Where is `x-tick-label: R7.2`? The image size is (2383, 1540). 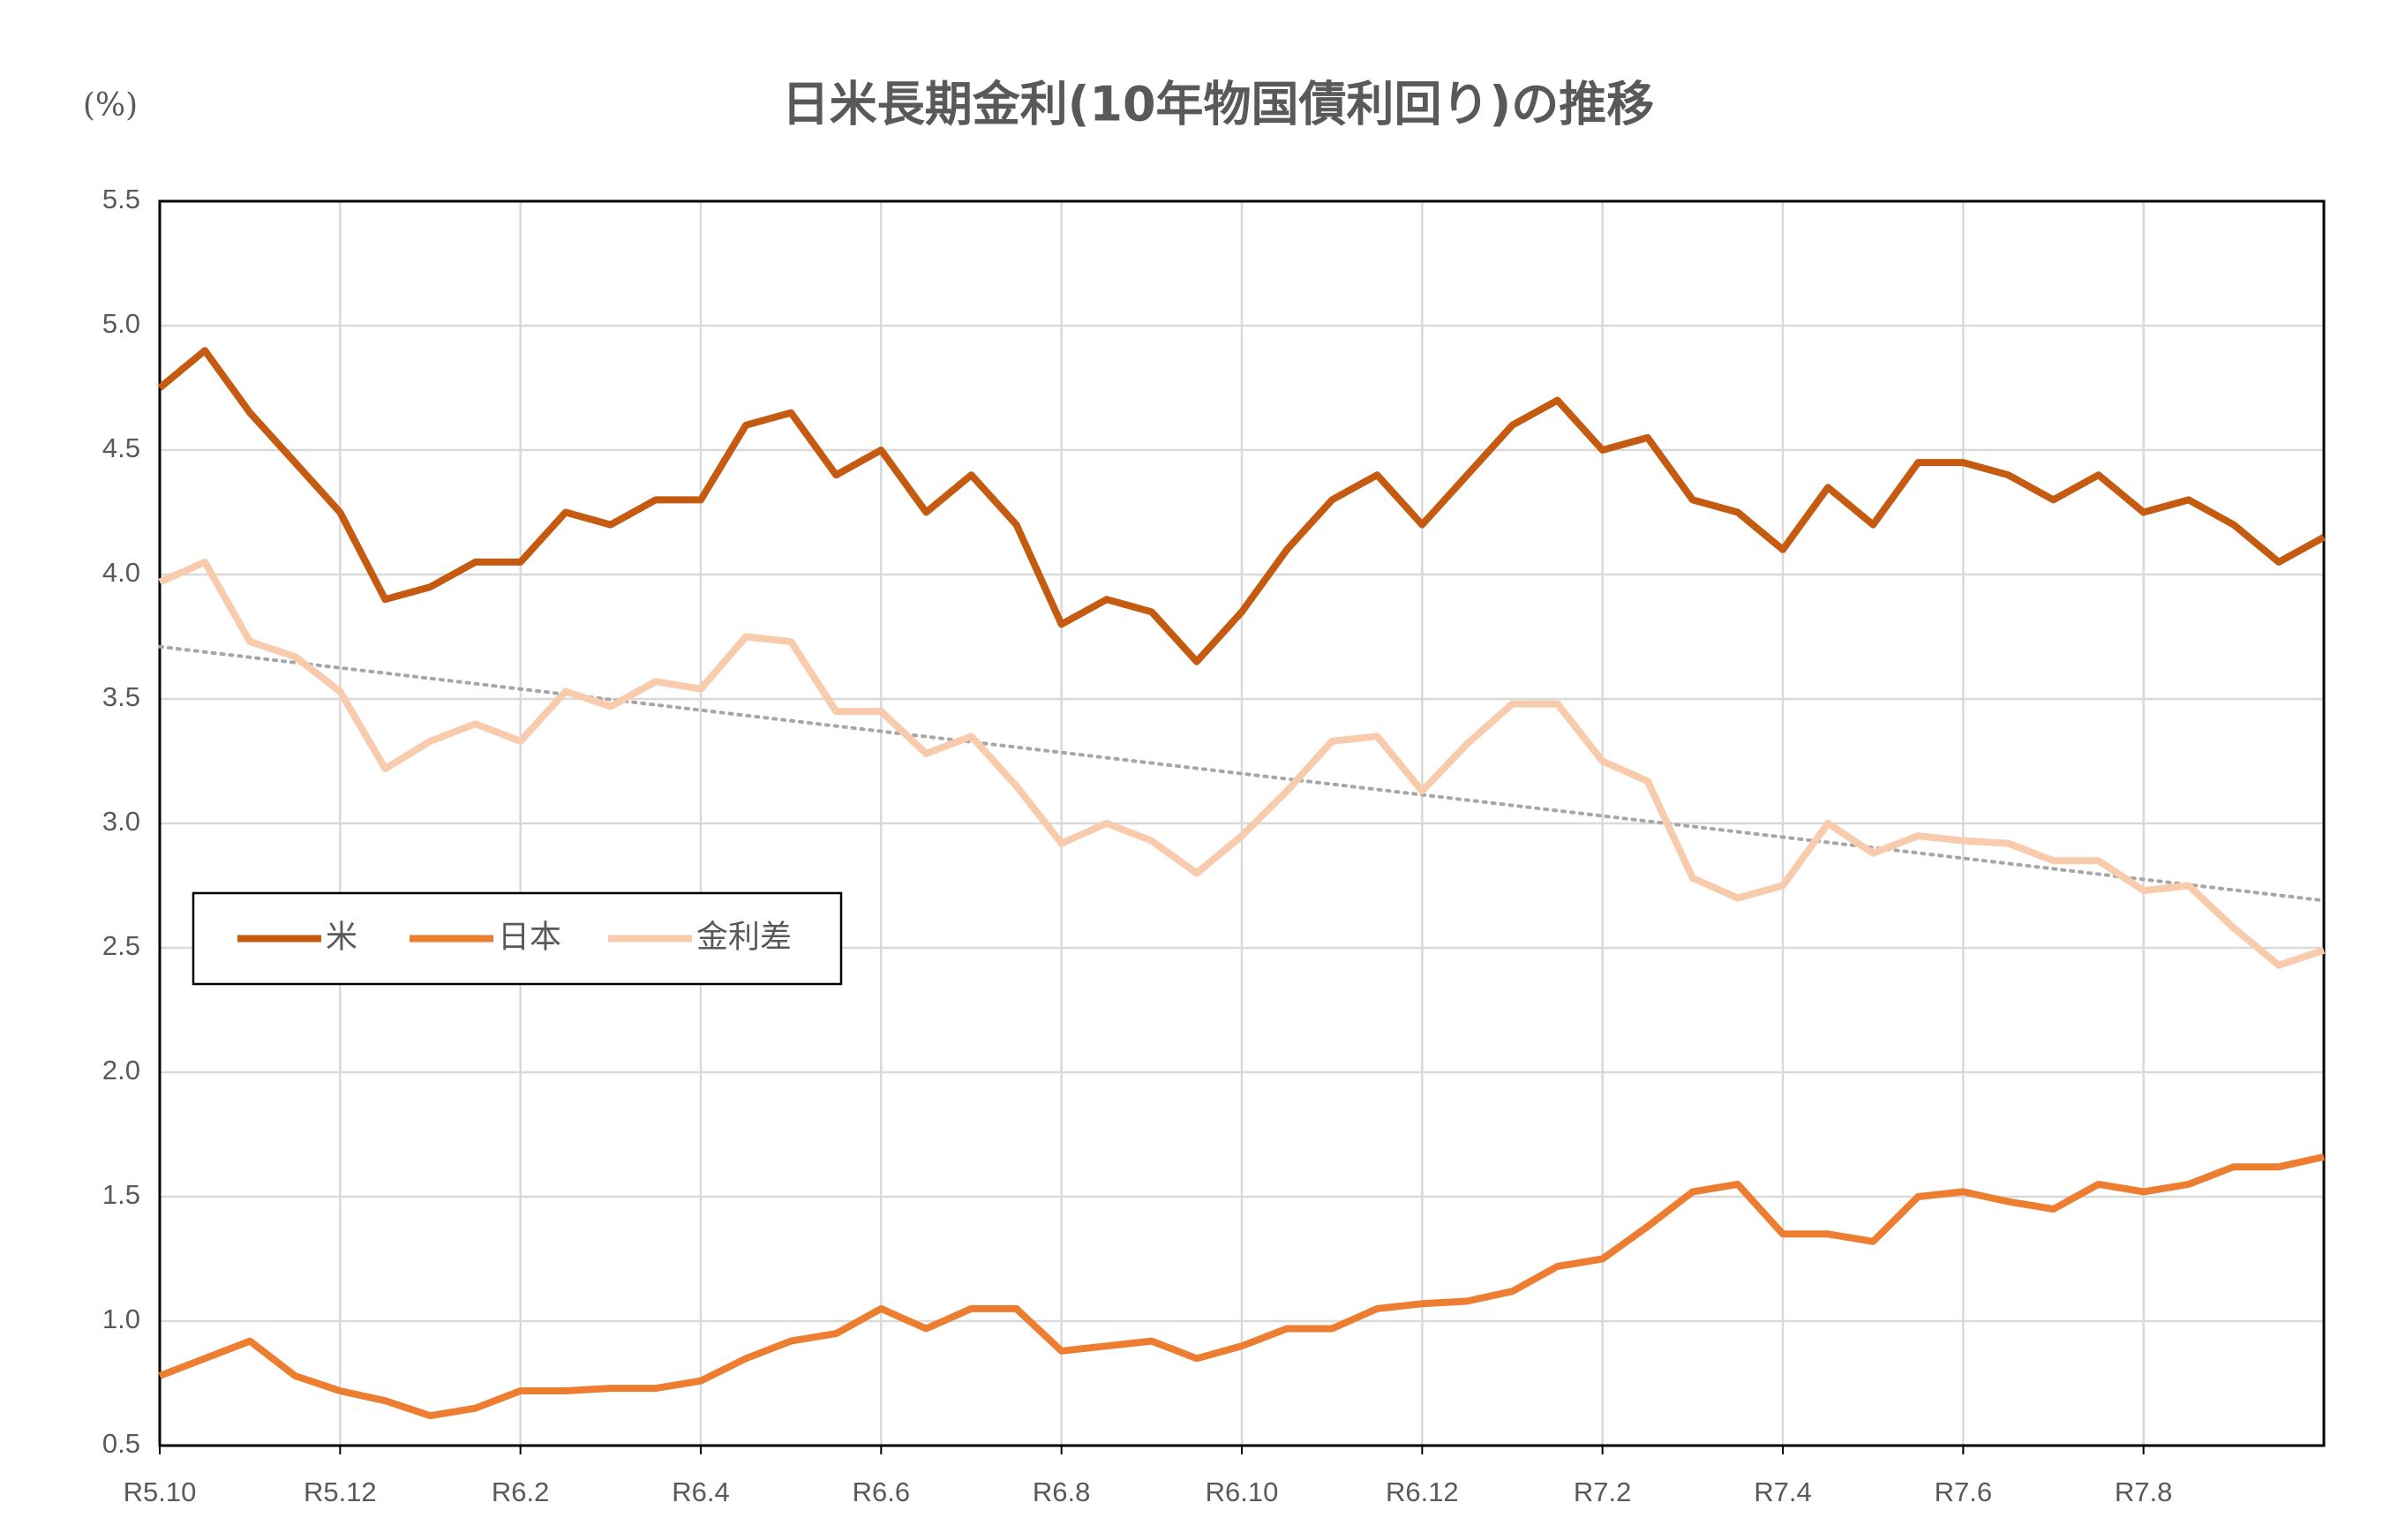 x-tick-label: R7.2 is located at coordinates (1602, 1492).